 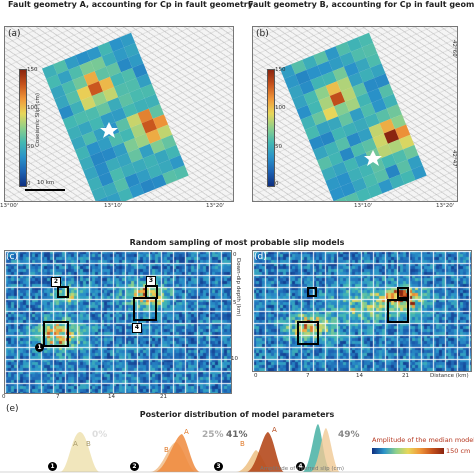 What do you see at coordinates (280, 70) in the screenshot?
I see `cbar-b-tick-150: 150` at bounding box center [280, 70].